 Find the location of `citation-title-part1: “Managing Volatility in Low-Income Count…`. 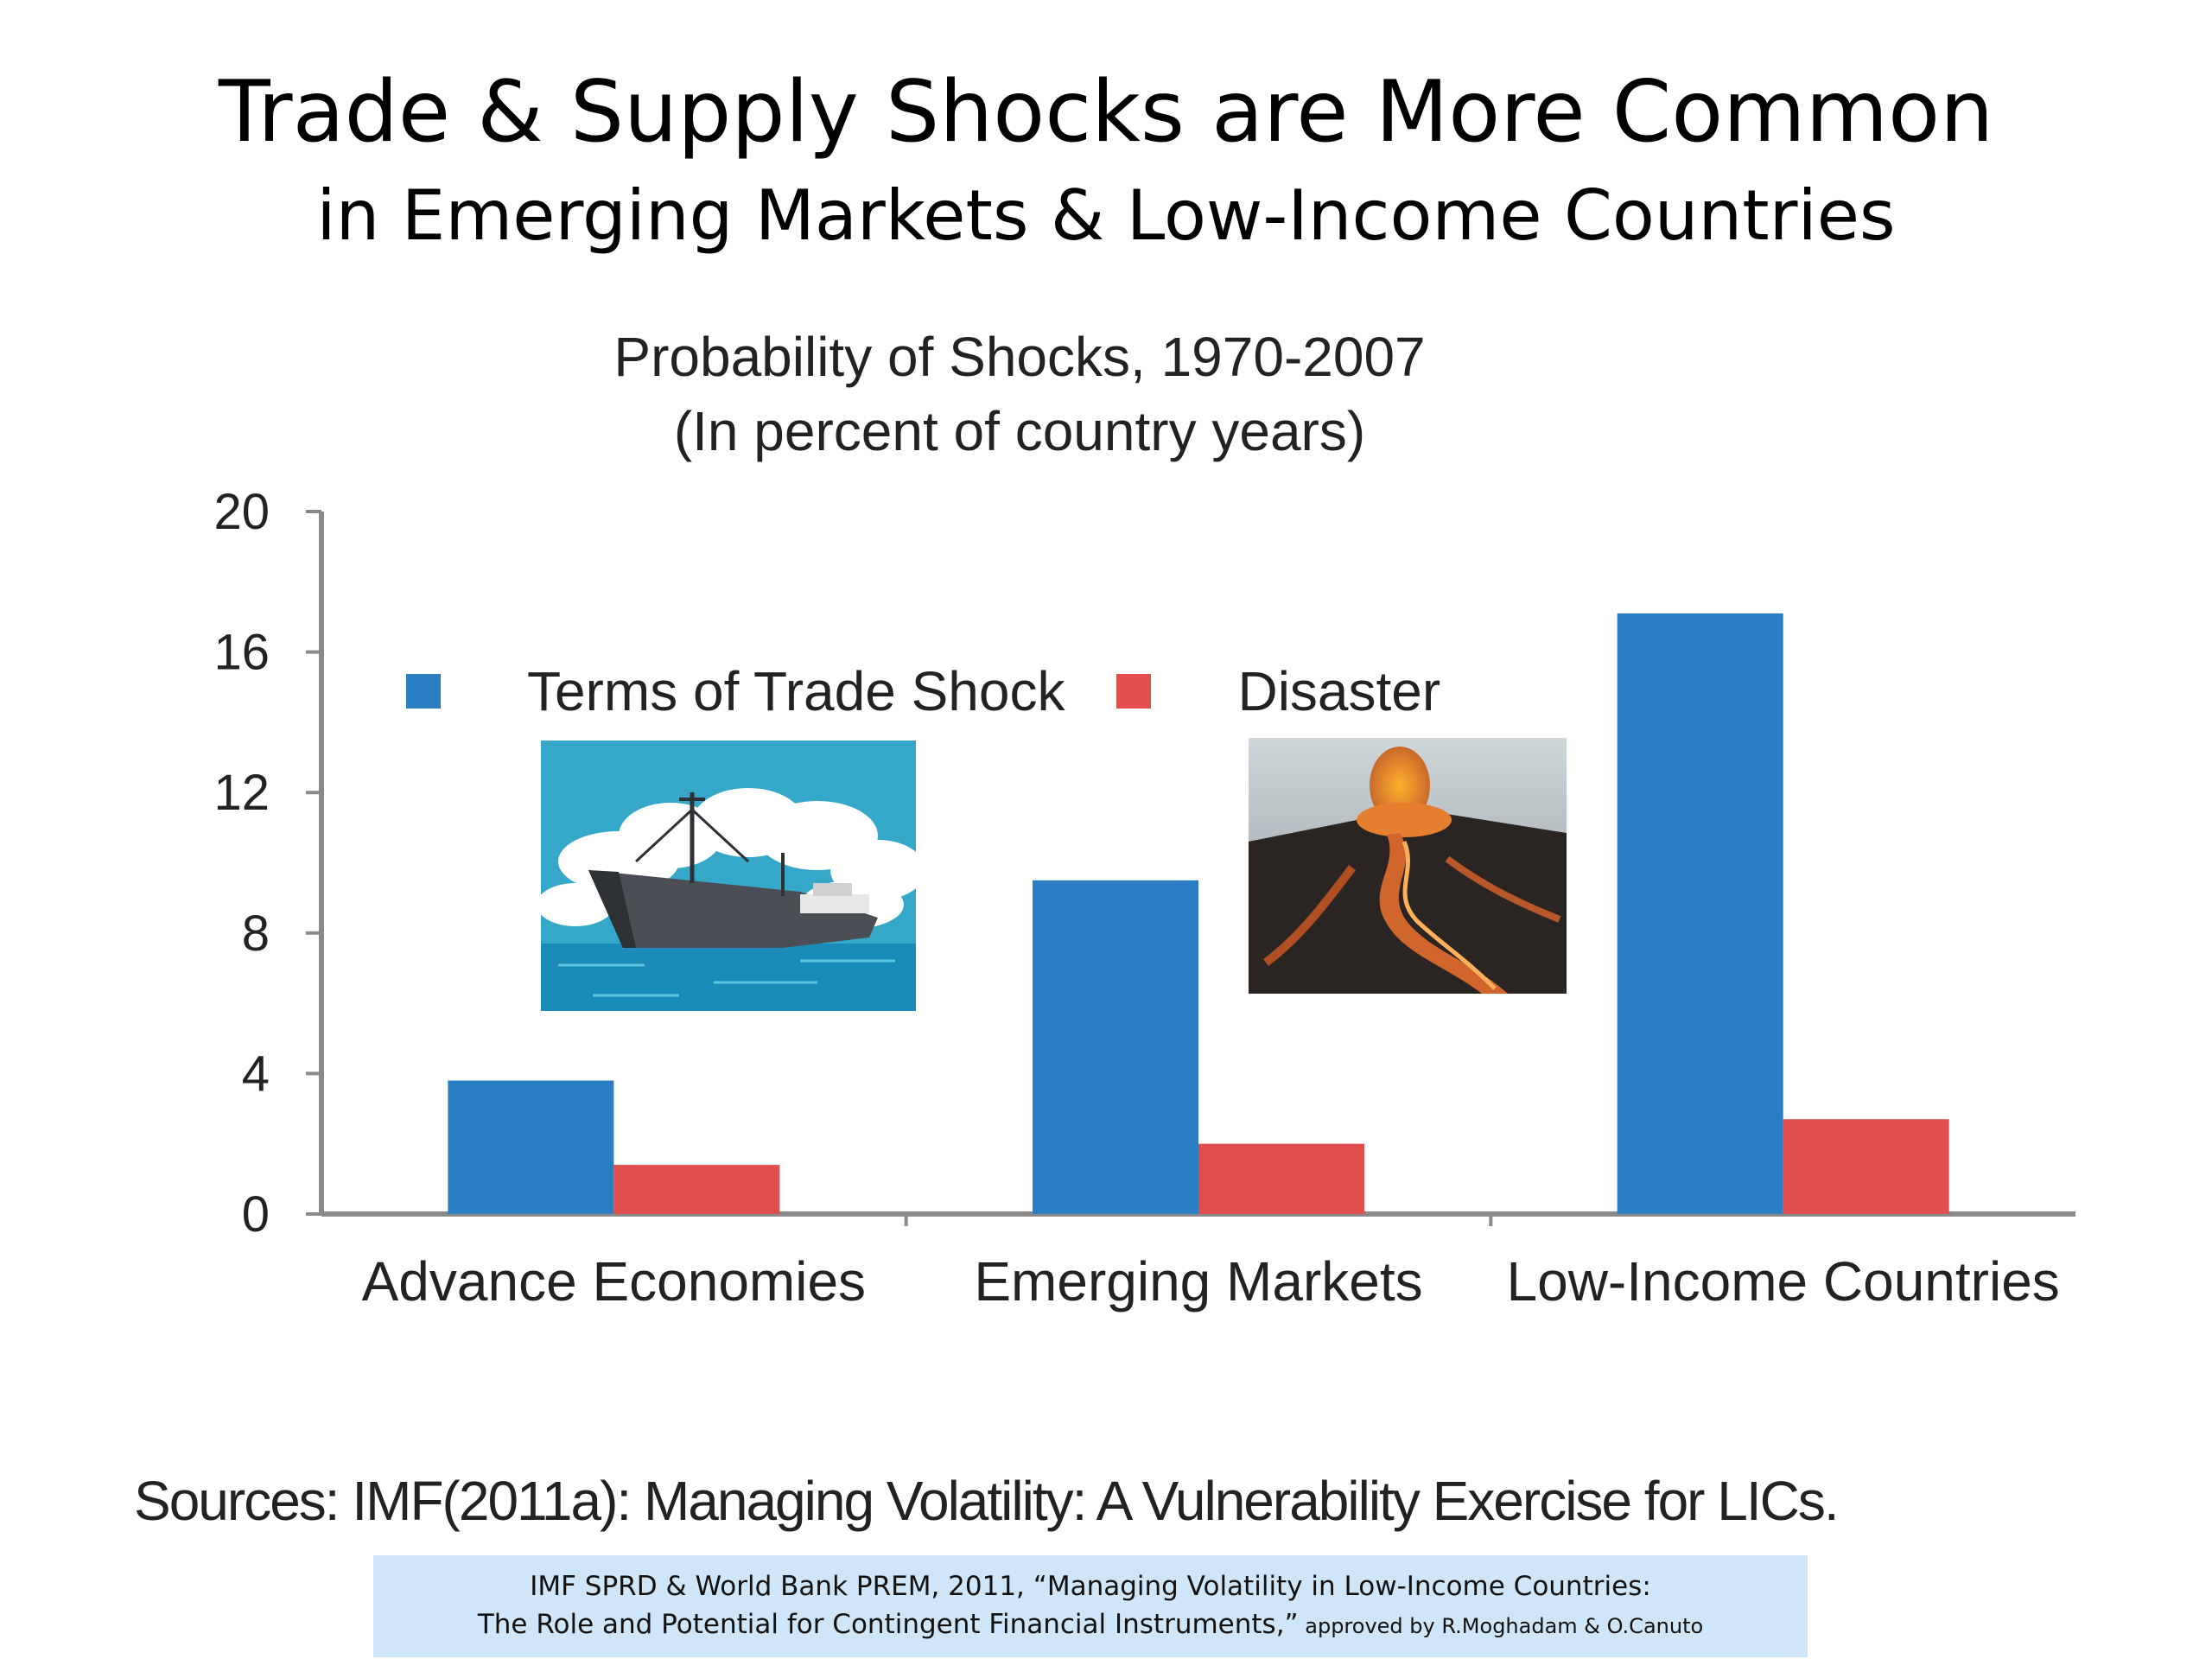

citation-title-part1: “Managing Volatility in Low-Income Count… is located at coordinates (1342, 1586).